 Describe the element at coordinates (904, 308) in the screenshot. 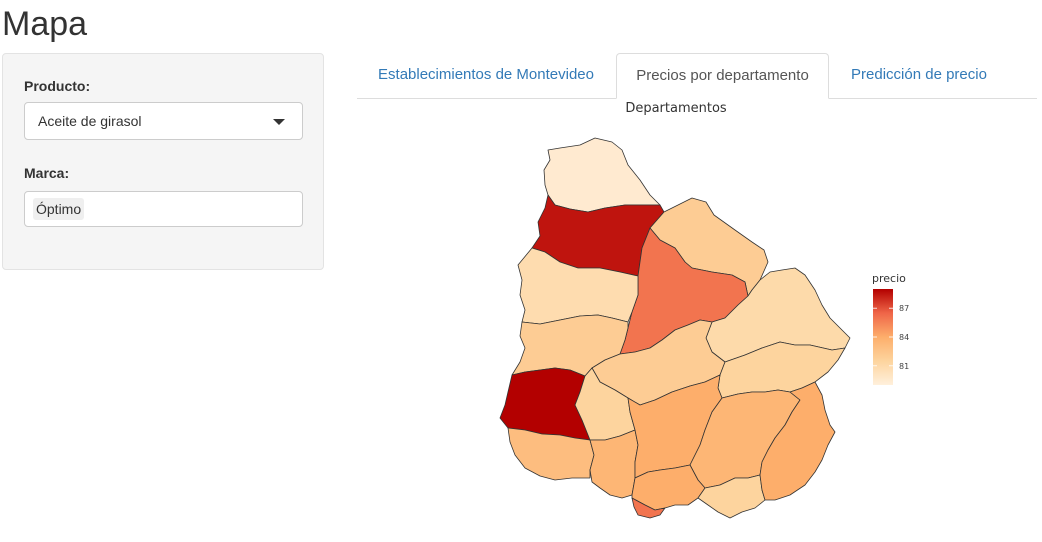

I see `legend-tick-label: 87` at that location.